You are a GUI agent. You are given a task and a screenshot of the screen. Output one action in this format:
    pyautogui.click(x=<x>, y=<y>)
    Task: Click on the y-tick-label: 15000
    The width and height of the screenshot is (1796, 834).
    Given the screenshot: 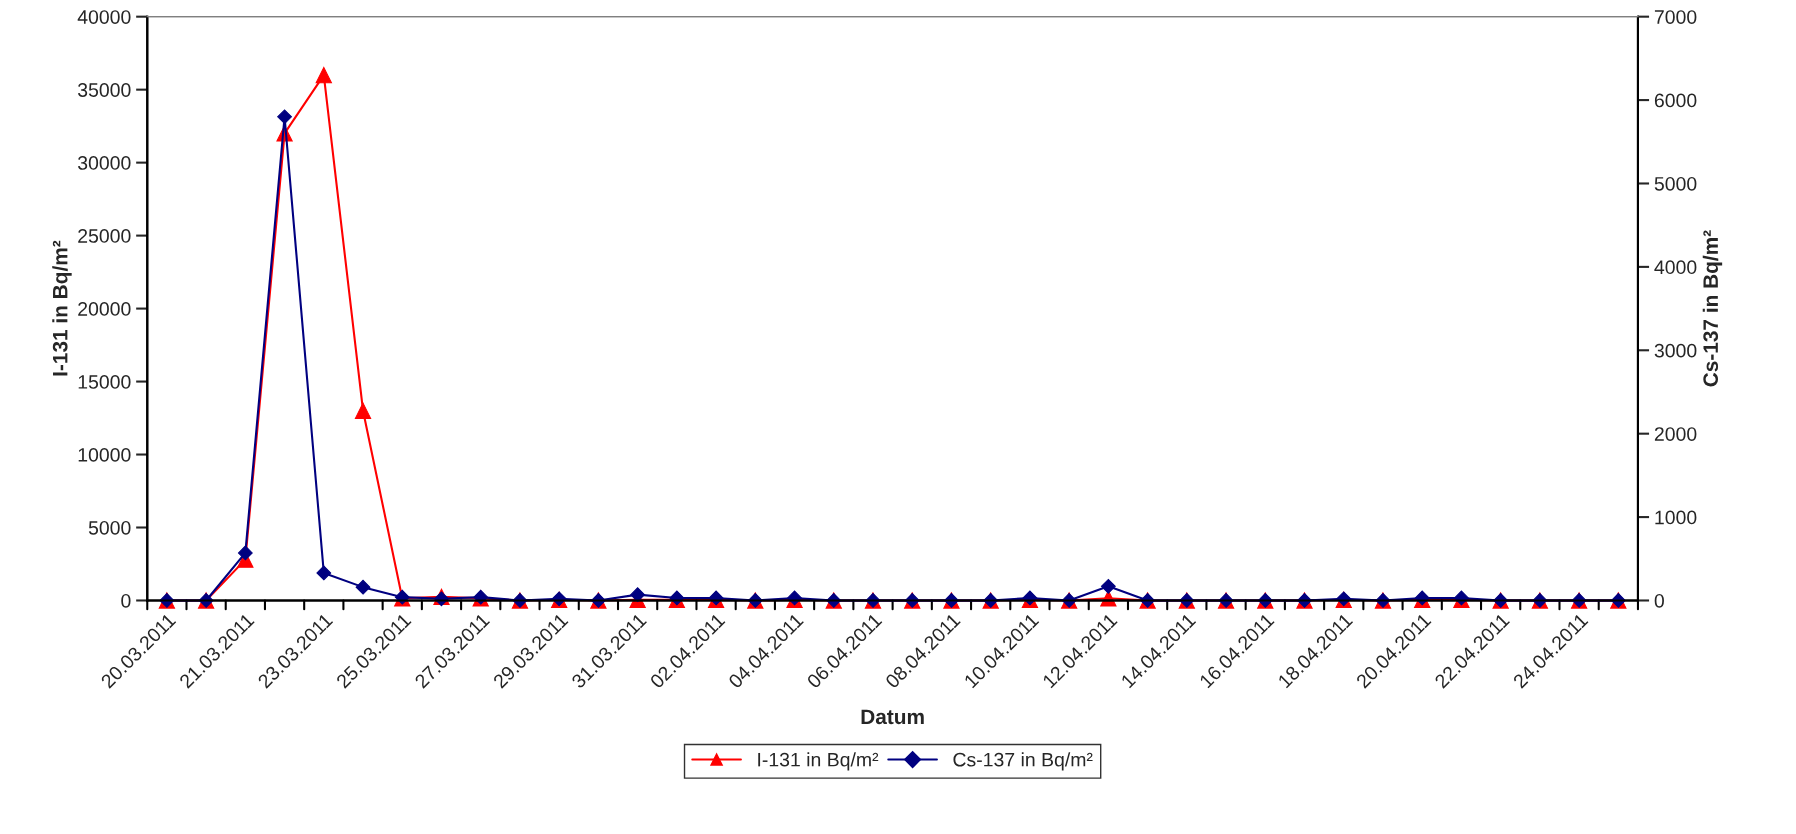 What is the action you would take?
    pyautogui.click(x=104, y=382)
    